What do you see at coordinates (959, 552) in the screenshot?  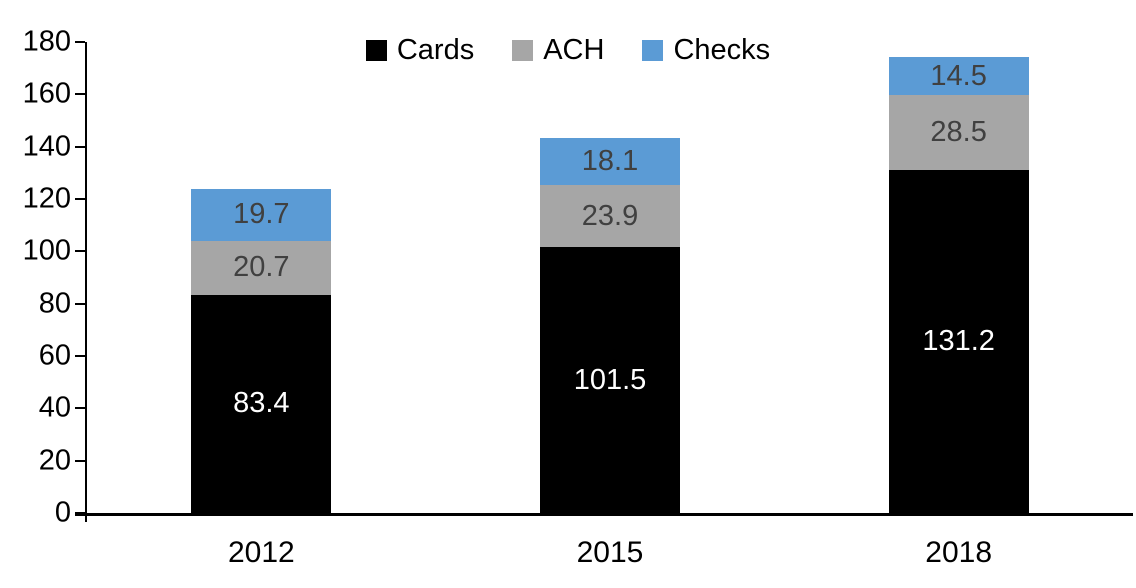 I see `x-axis-category-label: 2018` at bounding box center [959, 552].